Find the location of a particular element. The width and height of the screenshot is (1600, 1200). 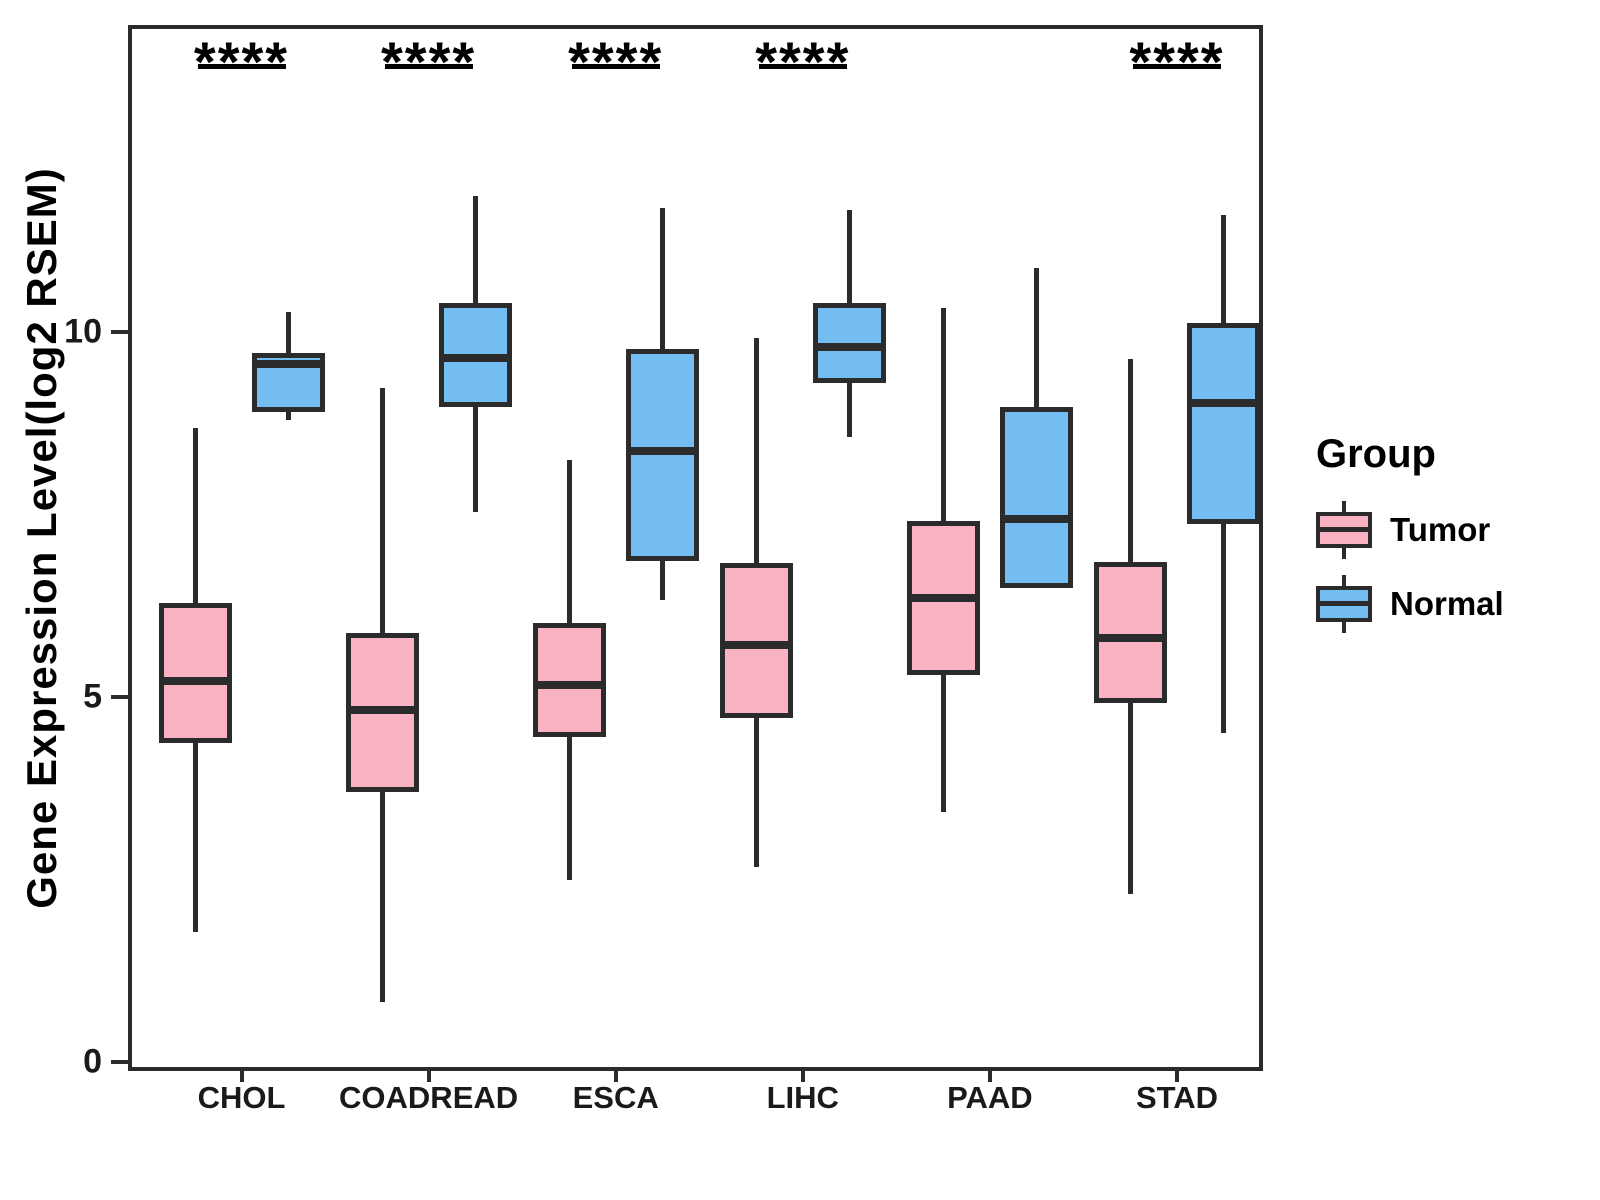

median-paad-normal is located at coordinates (1036, 518).